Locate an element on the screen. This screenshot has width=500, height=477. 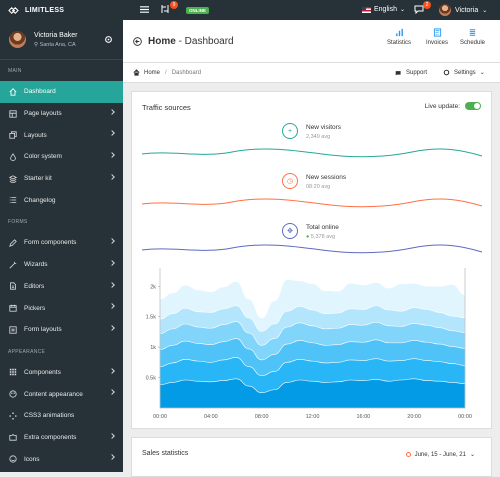
sidebar-item-page-layouts: Page layouts is located at coordinates (61, 114).